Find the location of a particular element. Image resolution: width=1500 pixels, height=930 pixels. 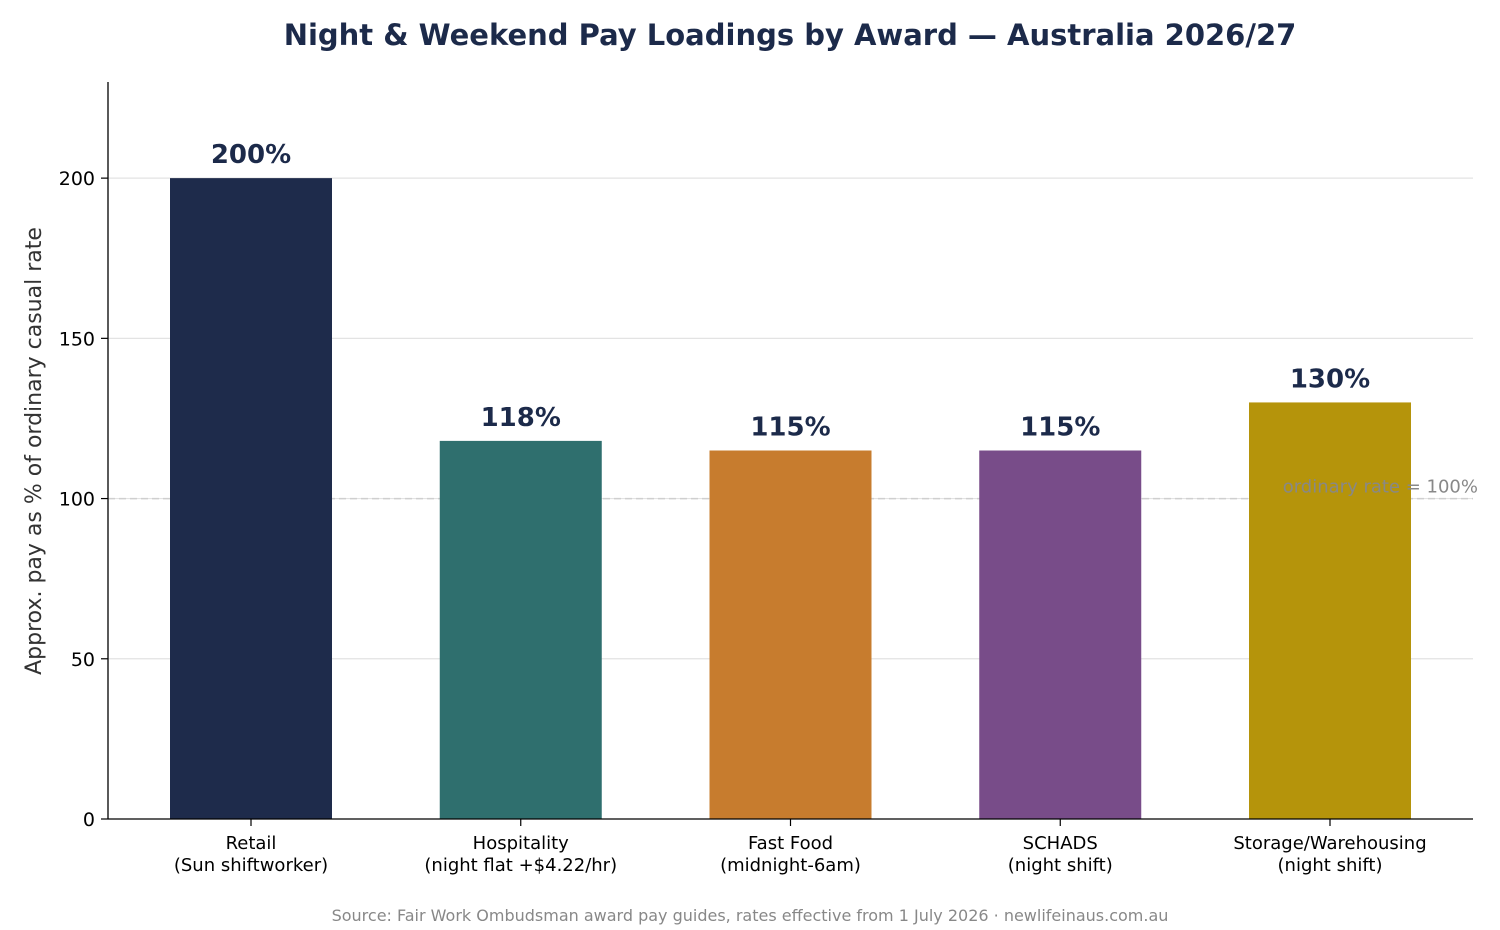

x-tick-label: Hospitality is located at coordinates (521, 843).